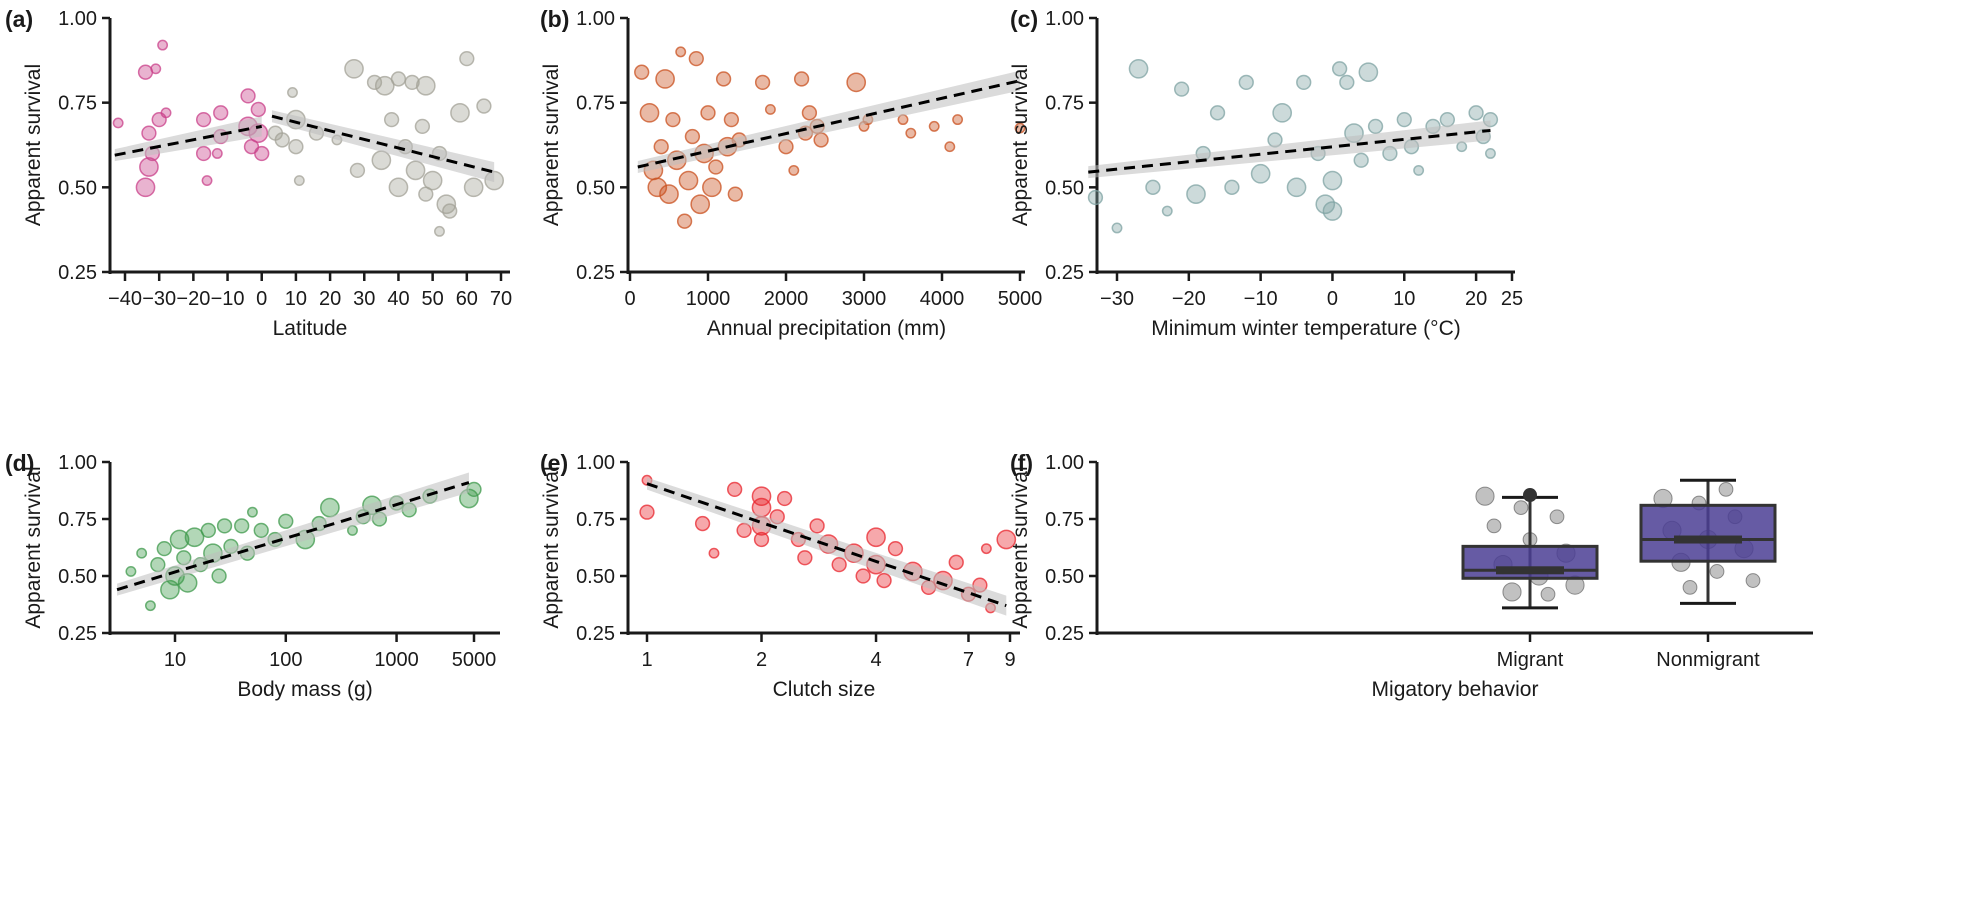  I want to click on x-tick-label: 4, so click(875, 660).